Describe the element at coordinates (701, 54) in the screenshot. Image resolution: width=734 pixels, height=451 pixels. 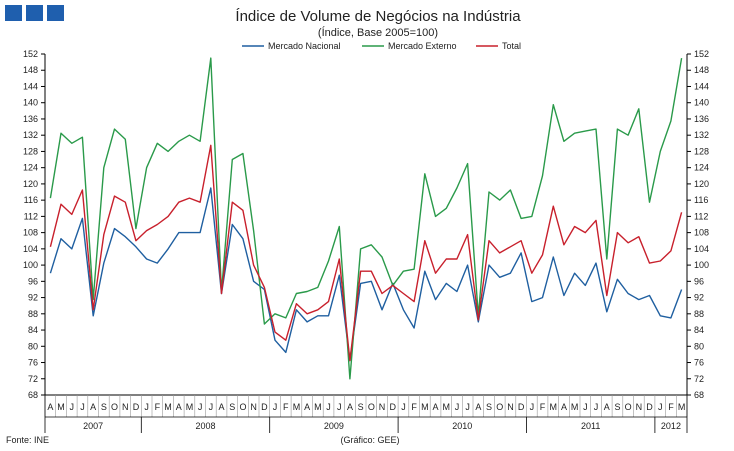
I see `y-tick-label-right: 152` at that location.